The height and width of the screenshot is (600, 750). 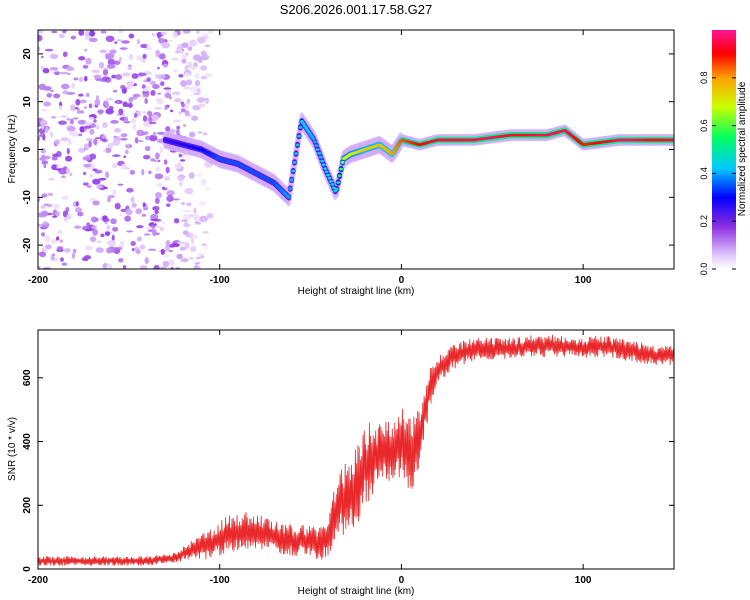 I want to click on snr-y-tick-label: 200, so click(x=27, y=504).